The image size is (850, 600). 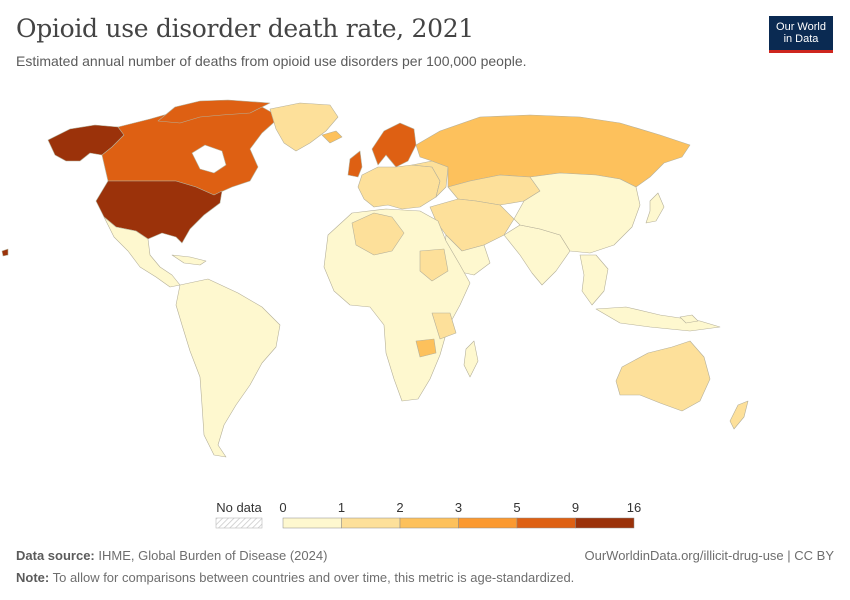 I want to click on legend-tick-label: 2, so click(x=399, y=507).